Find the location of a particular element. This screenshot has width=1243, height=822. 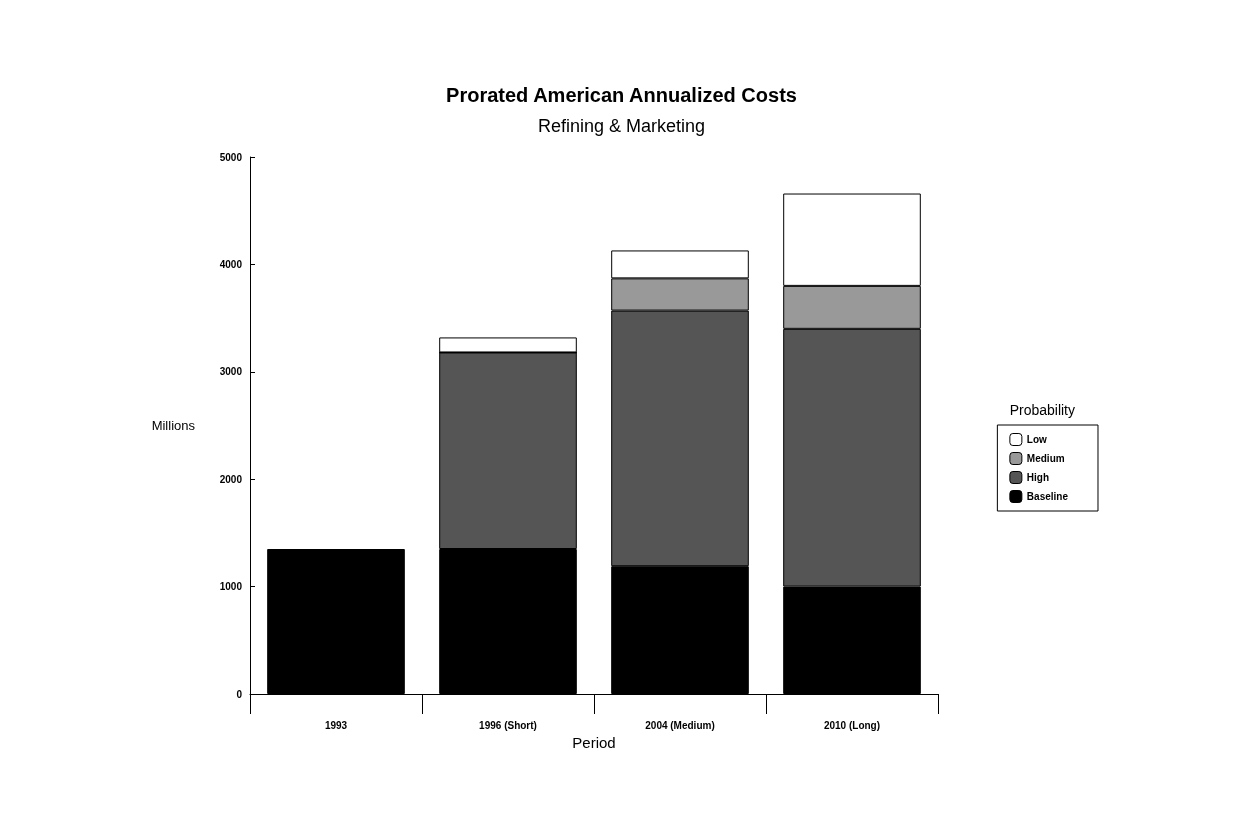

y-axis-title: Millions is located at coordinates (173, 425).